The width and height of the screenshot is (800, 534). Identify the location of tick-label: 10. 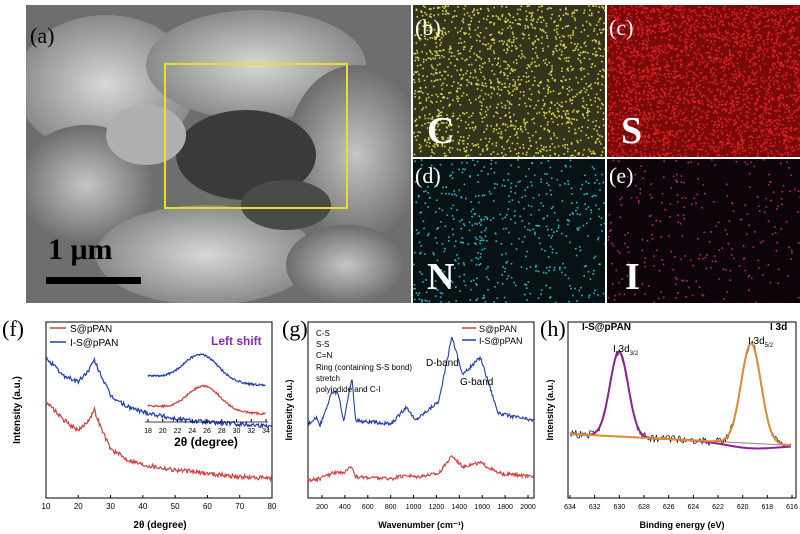
(46, 506).